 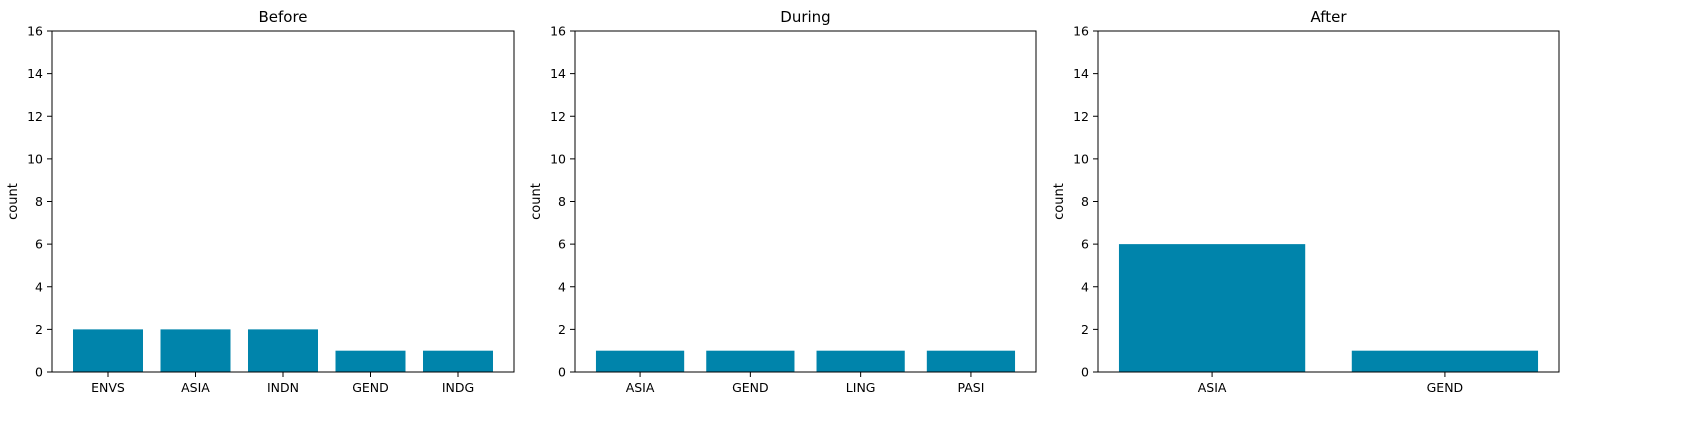 What do you see at coordinates (282, 17) in the screenshot?
I see `chart-title: Before` at bounding box center [282, 17].